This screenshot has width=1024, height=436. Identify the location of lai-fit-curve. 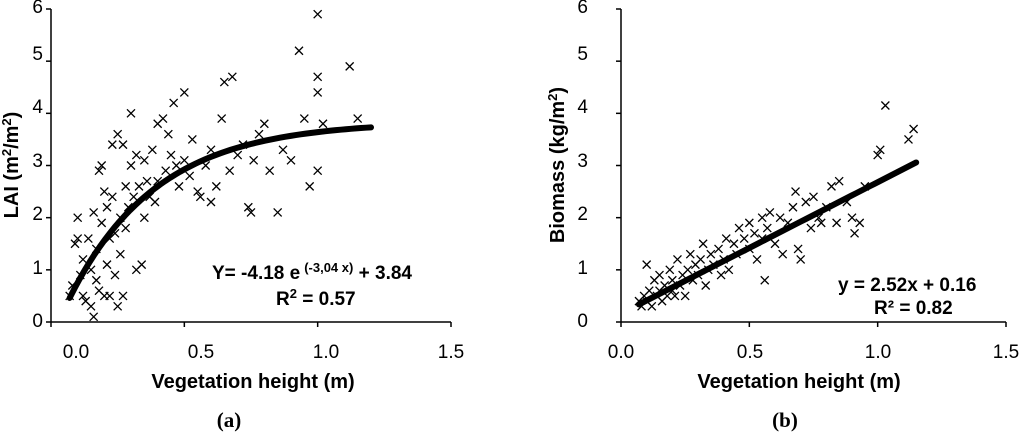
(220, 212).